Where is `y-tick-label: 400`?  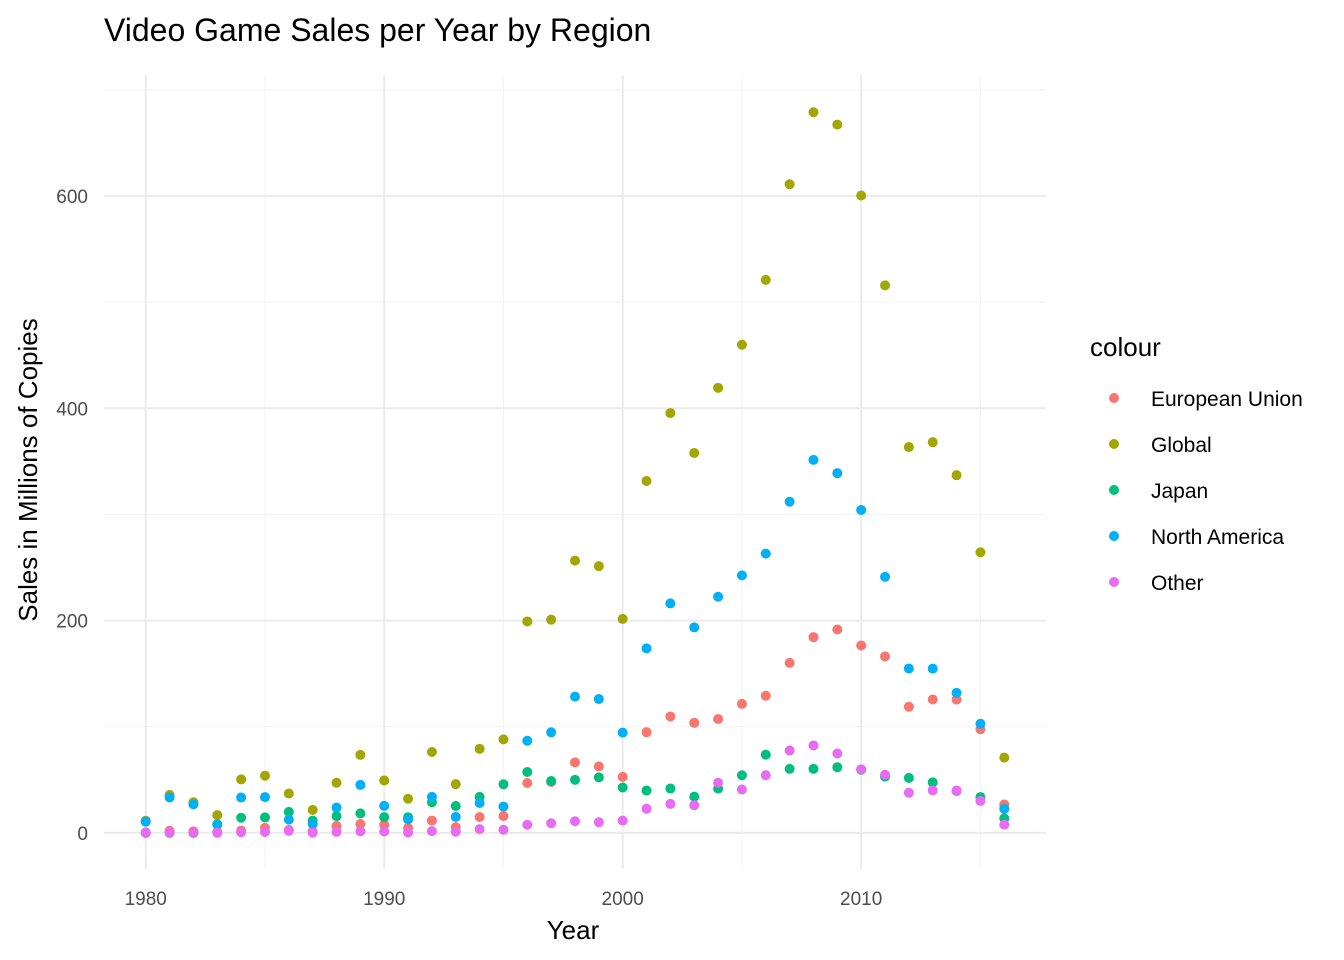 y-tick-label: 400 is located at coordinates (72, 409).